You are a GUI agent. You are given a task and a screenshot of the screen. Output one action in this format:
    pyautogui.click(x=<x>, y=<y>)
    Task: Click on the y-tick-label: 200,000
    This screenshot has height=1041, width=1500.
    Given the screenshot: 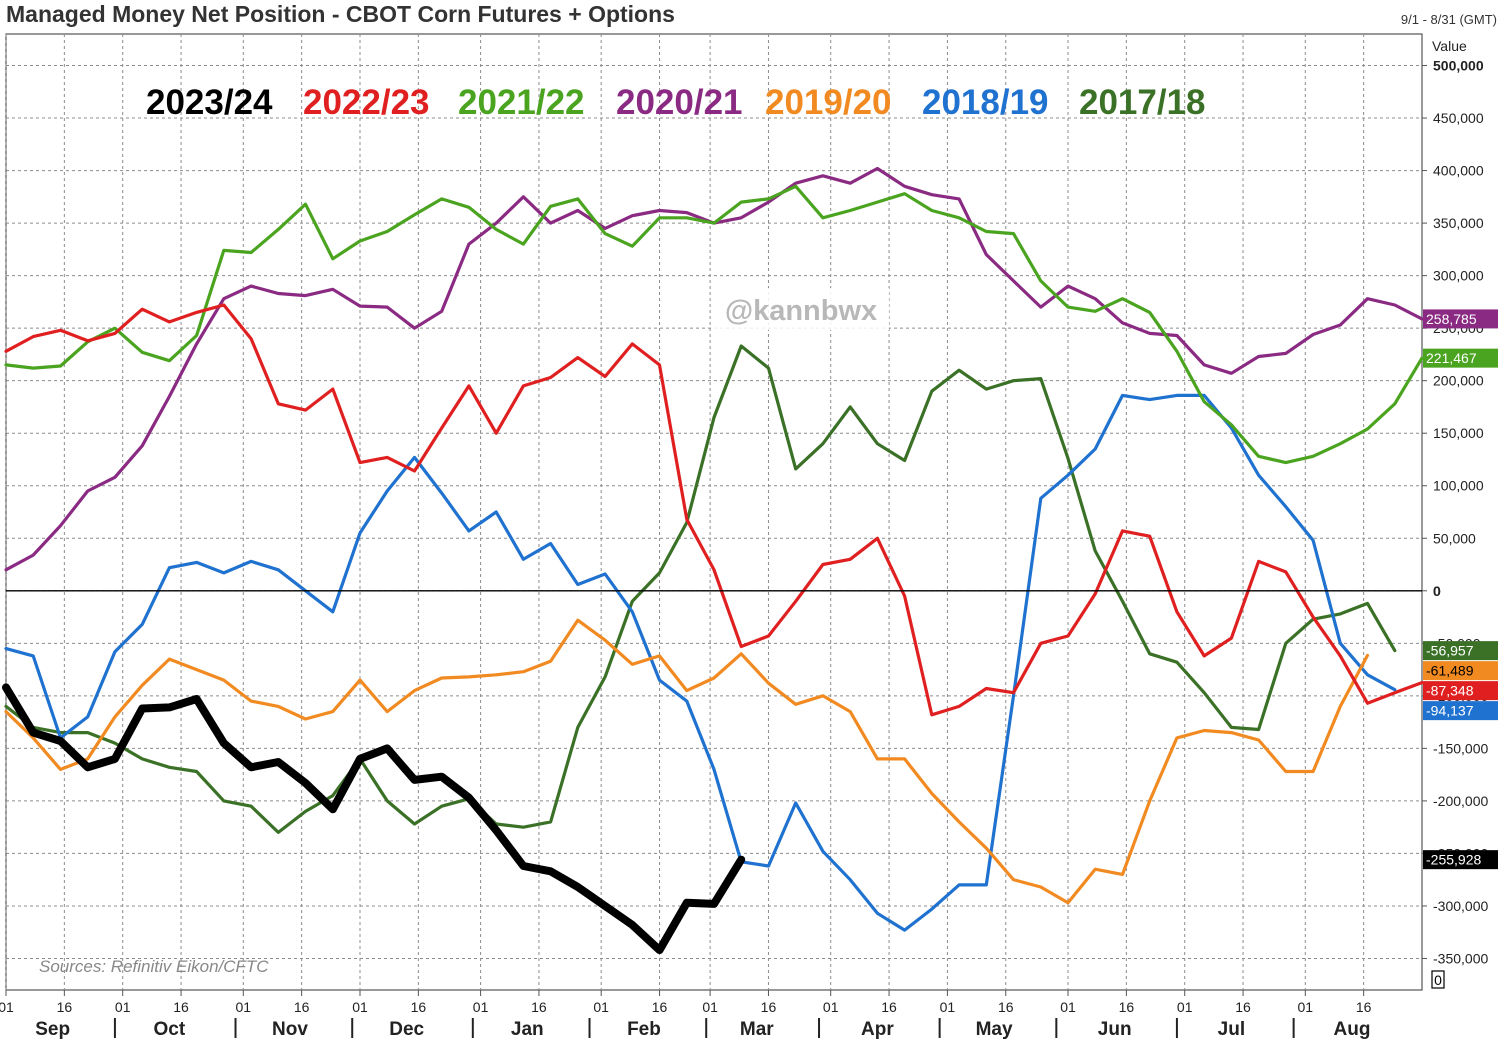 What is the action you would take?
    pyautogui.click(x=1458, y=381)
    